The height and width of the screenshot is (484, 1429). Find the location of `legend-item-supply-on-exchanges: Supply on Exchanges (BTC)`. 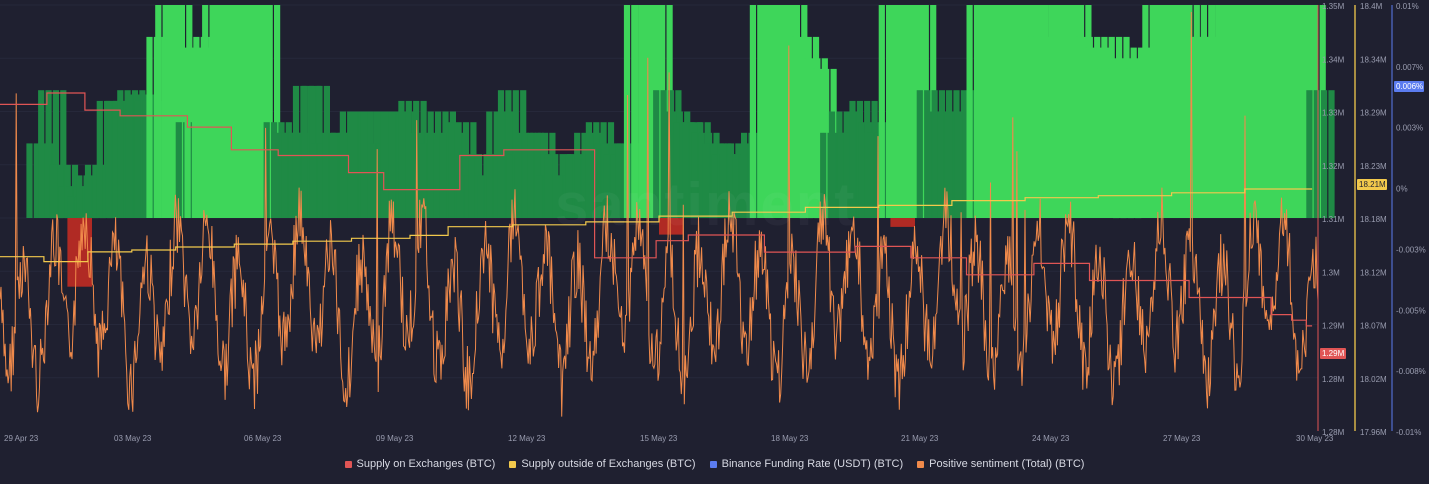

legend-item-supply-on-exchanges: Supply on Exchanges (BTC) is located at coordinates (420, 464).